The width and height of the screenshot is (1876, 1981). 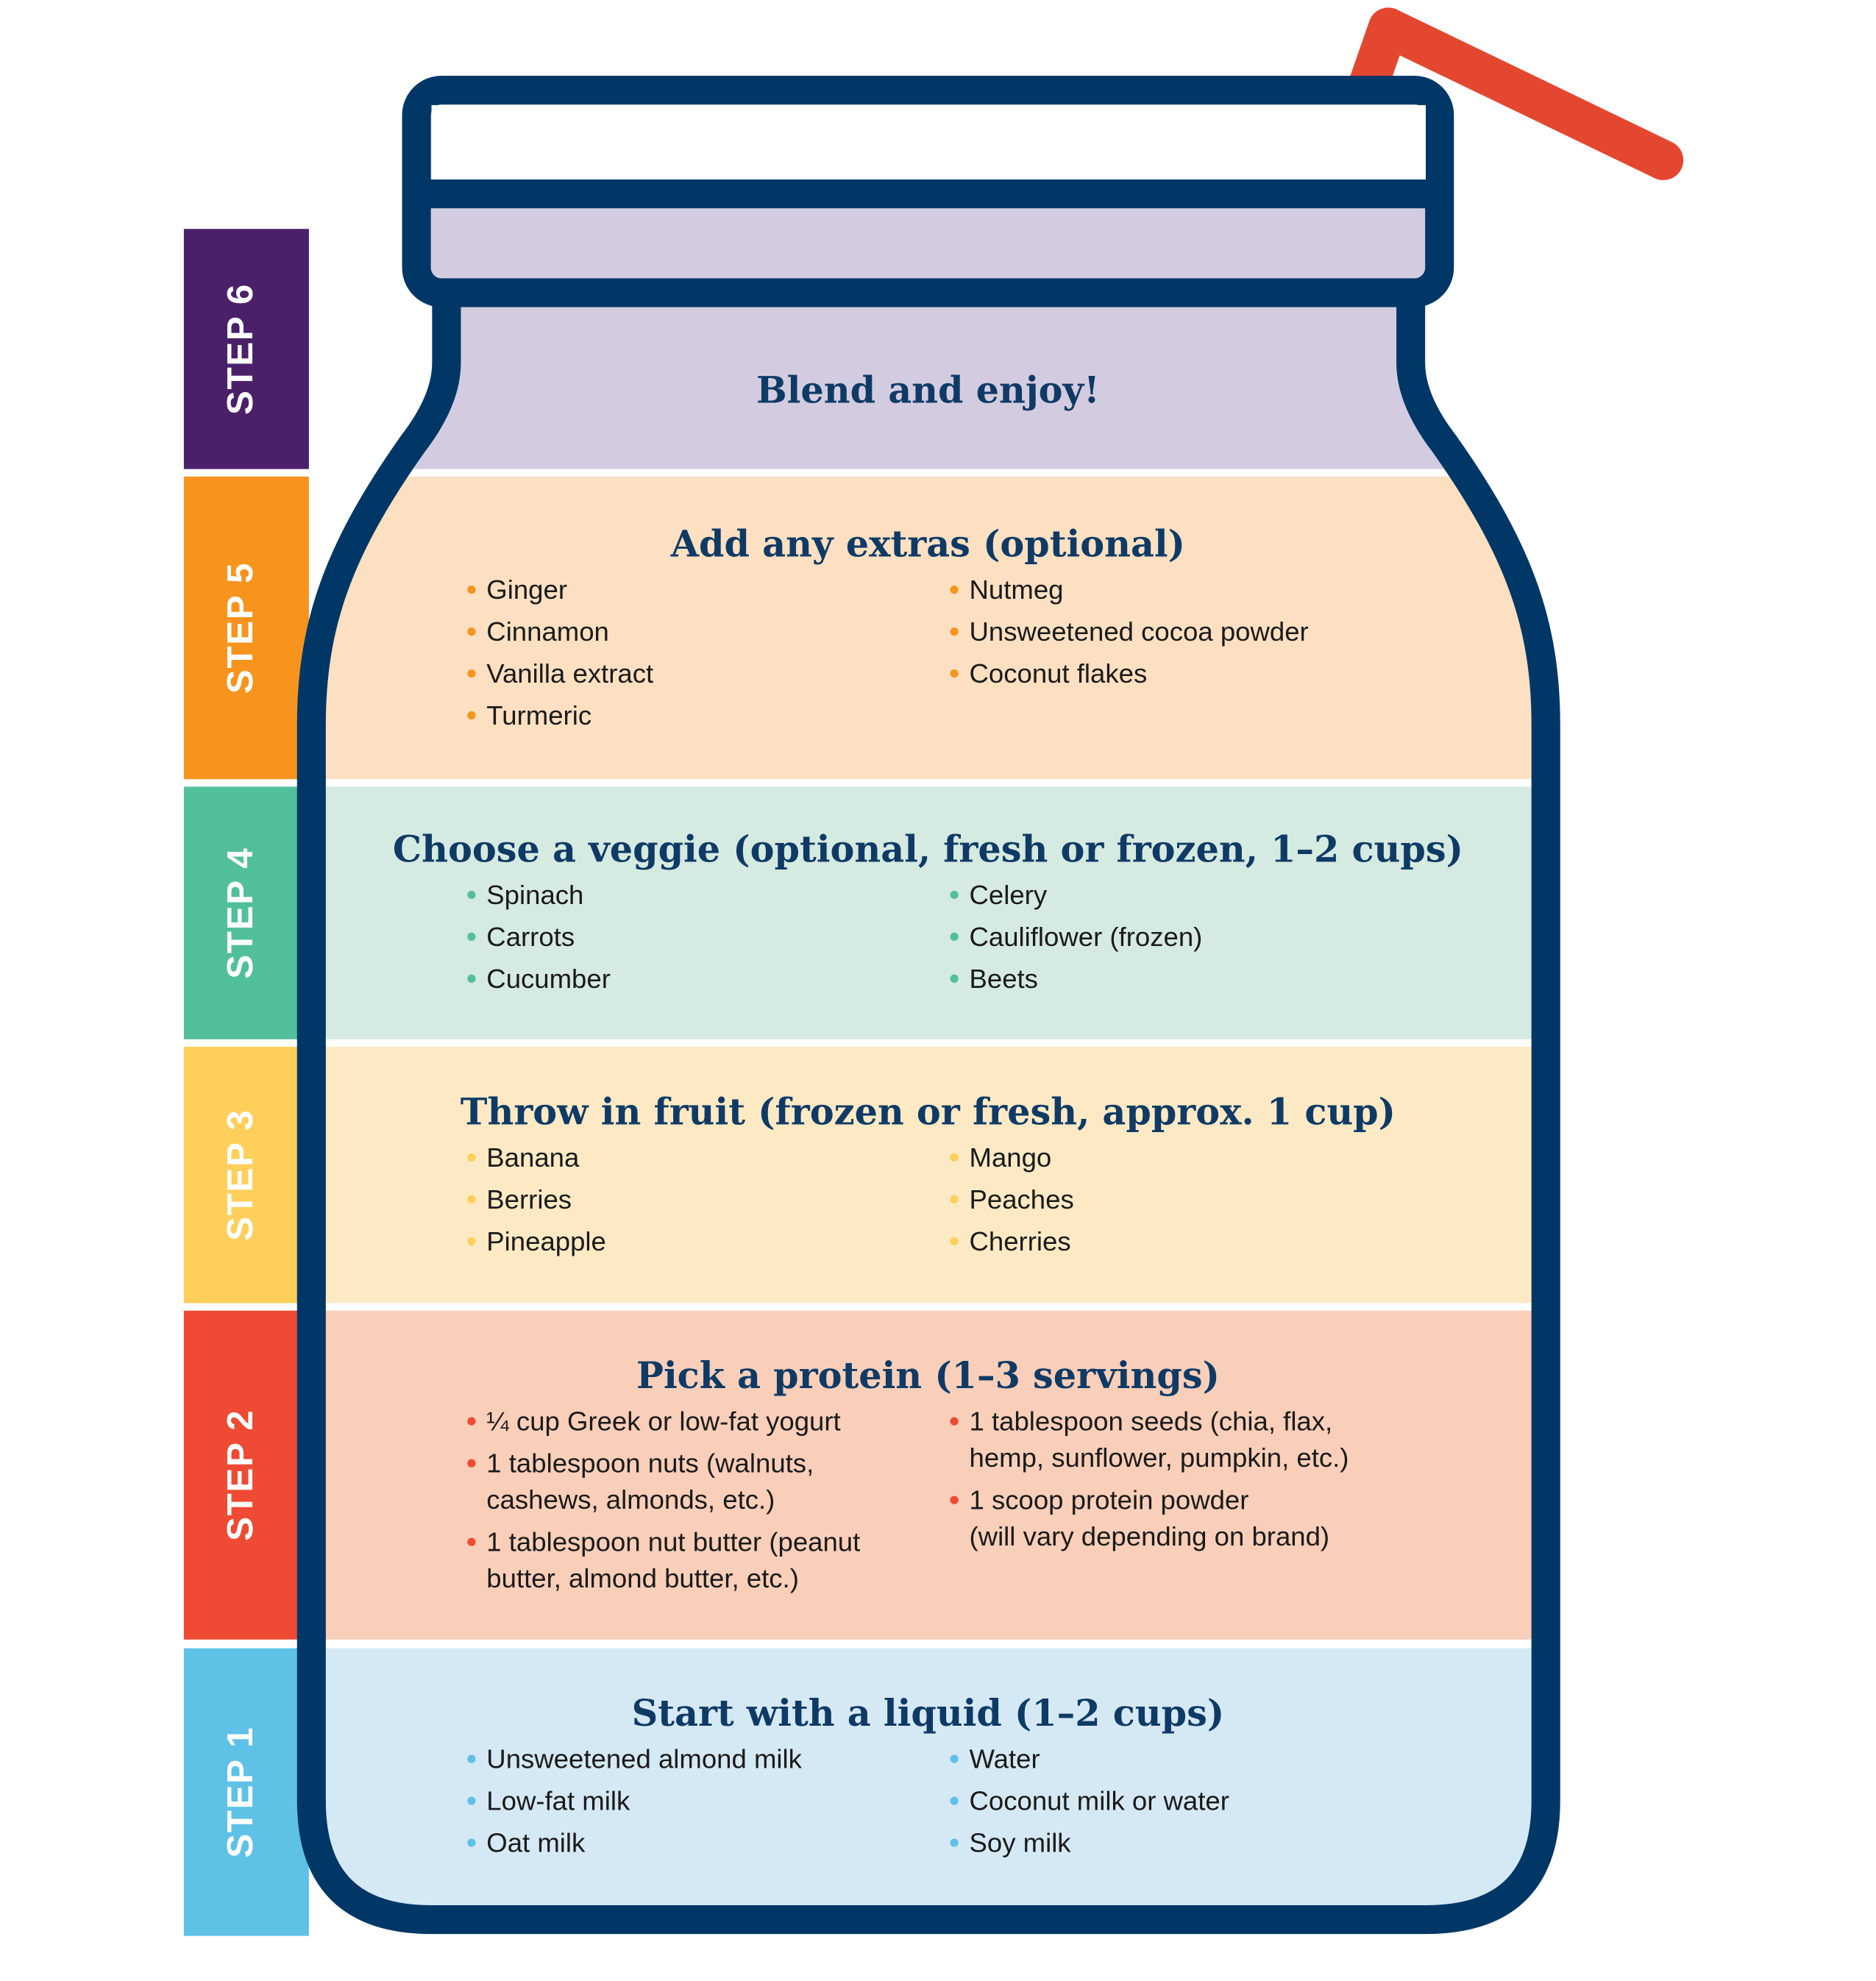 I want to click on list-item-line: cashews, almonds, etc.), so click(x=630, y=1499).